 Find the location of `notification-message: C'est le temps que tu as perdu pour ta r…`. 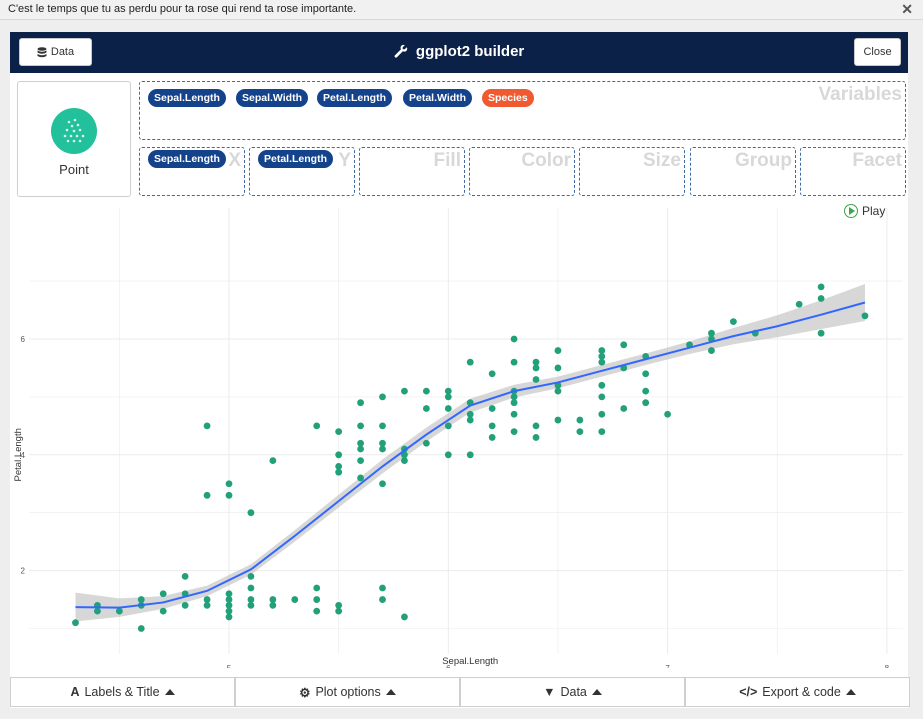

notification-message: C'est le temps que tu as perdu pour ta r… is located at coordinates (182, 9).